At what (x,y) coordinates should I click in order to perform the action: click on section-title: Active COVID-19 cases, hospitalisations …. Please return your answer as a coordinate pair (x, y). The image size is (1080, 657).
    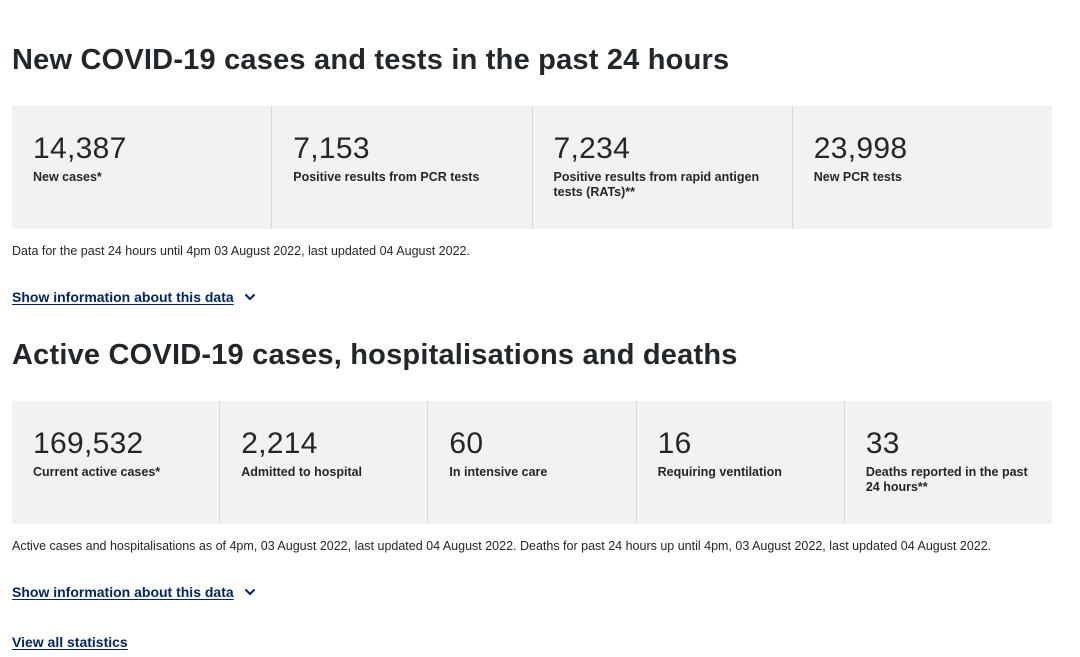
    Looking at the image, I should click on (375, 355).